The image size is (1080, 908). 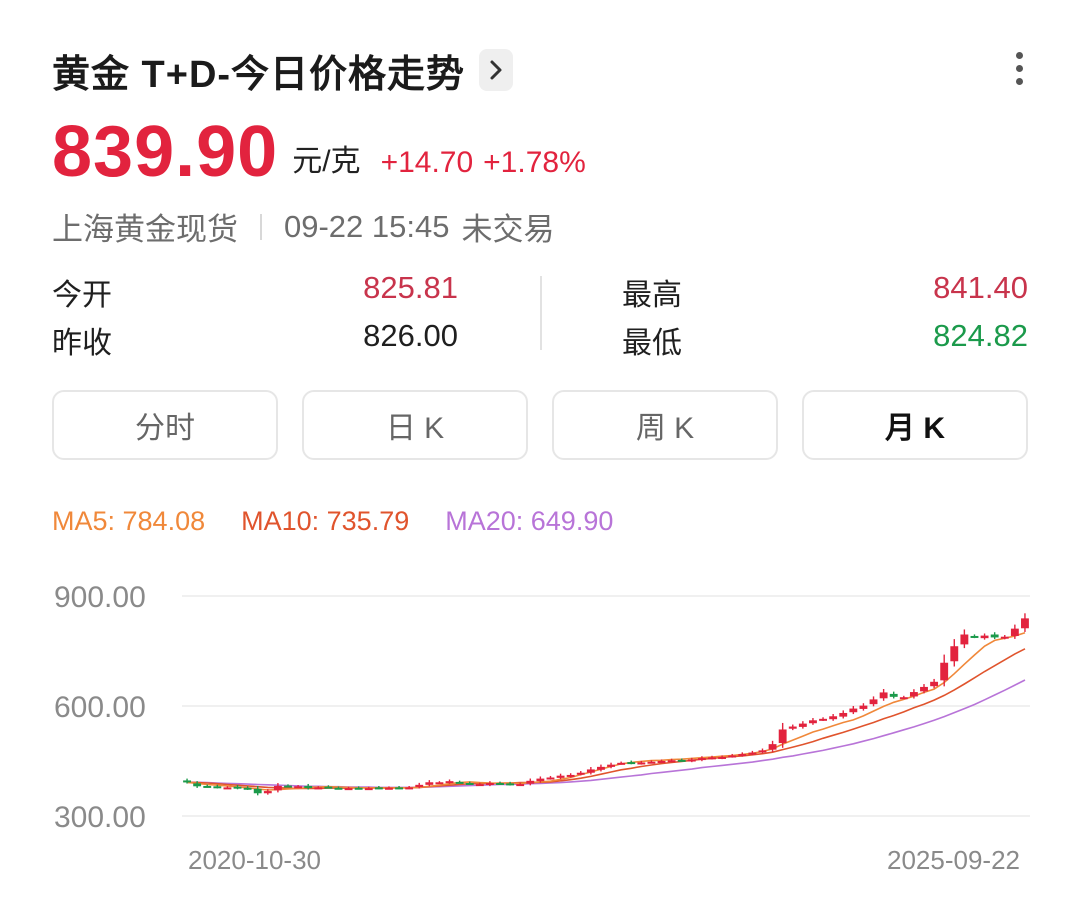 What do you see at coordinates (980, 335) in the screenshot?
I see `low-value: 824.82` at bounding box center [980, 335].